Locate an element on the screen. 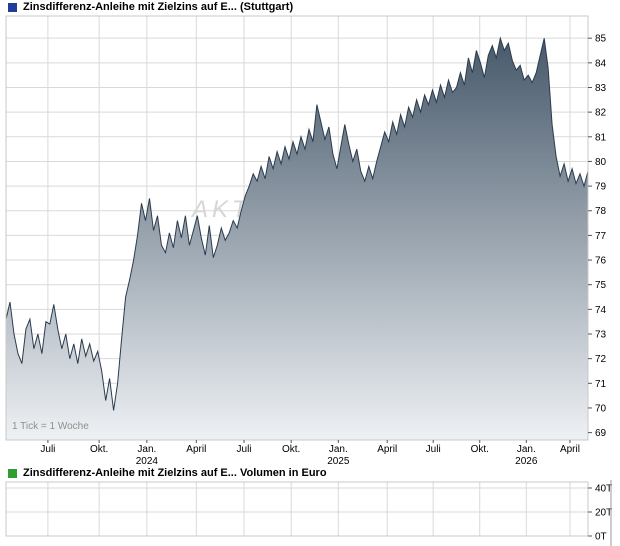 The width and height of the screenshot is (620, 546). price-y-axis: 69 70 71 72 73 74 75 76 77 78 79 80 81 82 83 84 85 is located at coordinates (597, 236).